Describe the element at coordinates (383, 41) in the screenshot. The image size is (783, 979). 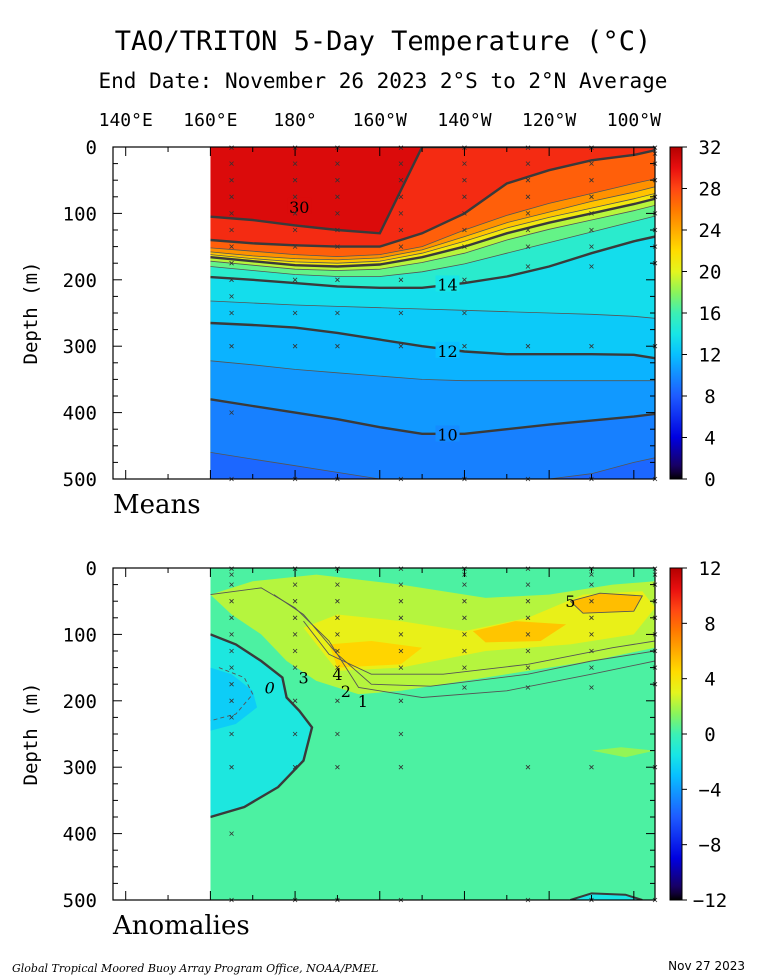
I see `chart-title: TAO/TRITON 5-Day Temperature (°C)` at that location.